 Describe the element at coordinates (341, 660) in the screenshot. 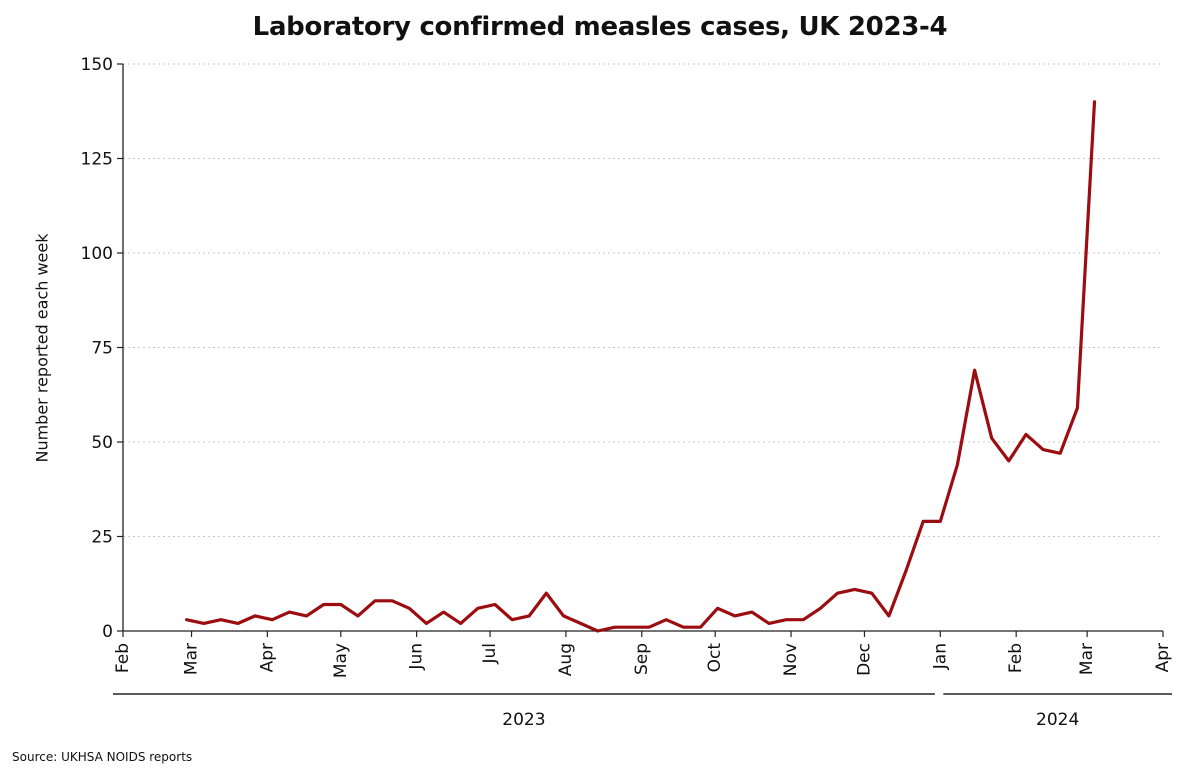

I see `x-tick-label-may-3: May` at that location.